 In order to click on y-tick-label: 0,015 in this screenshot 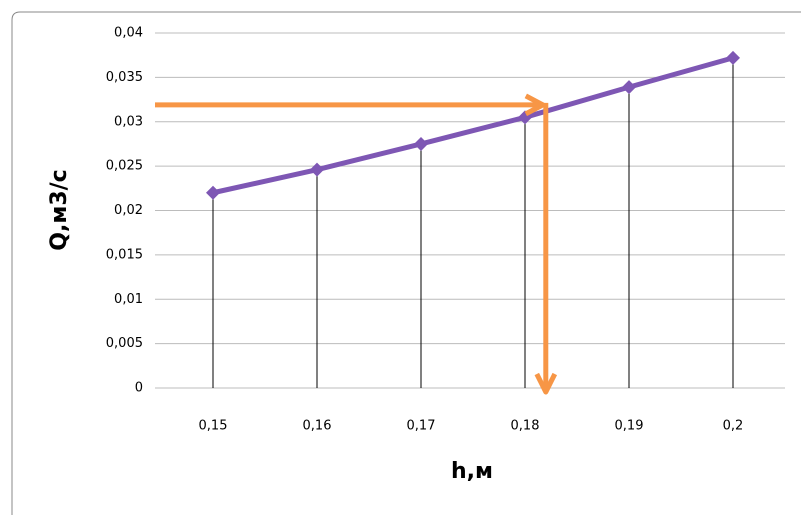, I will do `click(124, 254)`.